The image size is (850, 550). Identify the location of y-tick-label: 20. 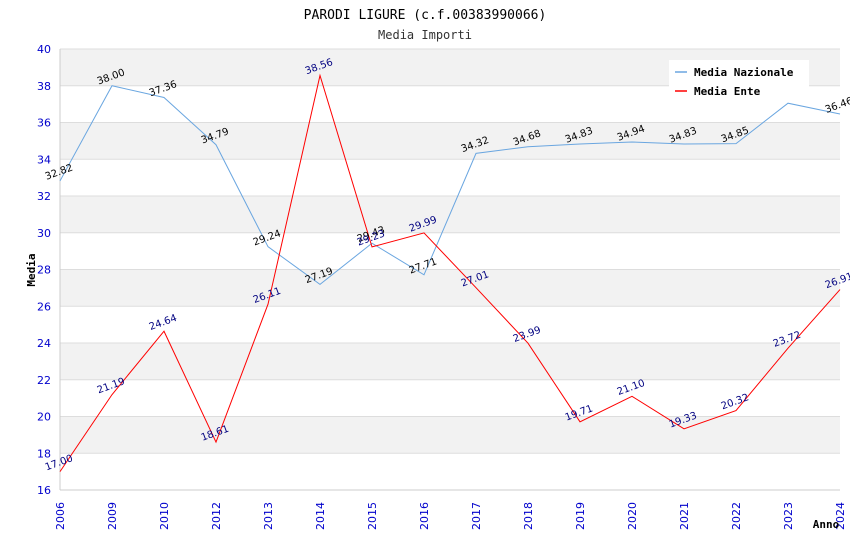
(44, 417).